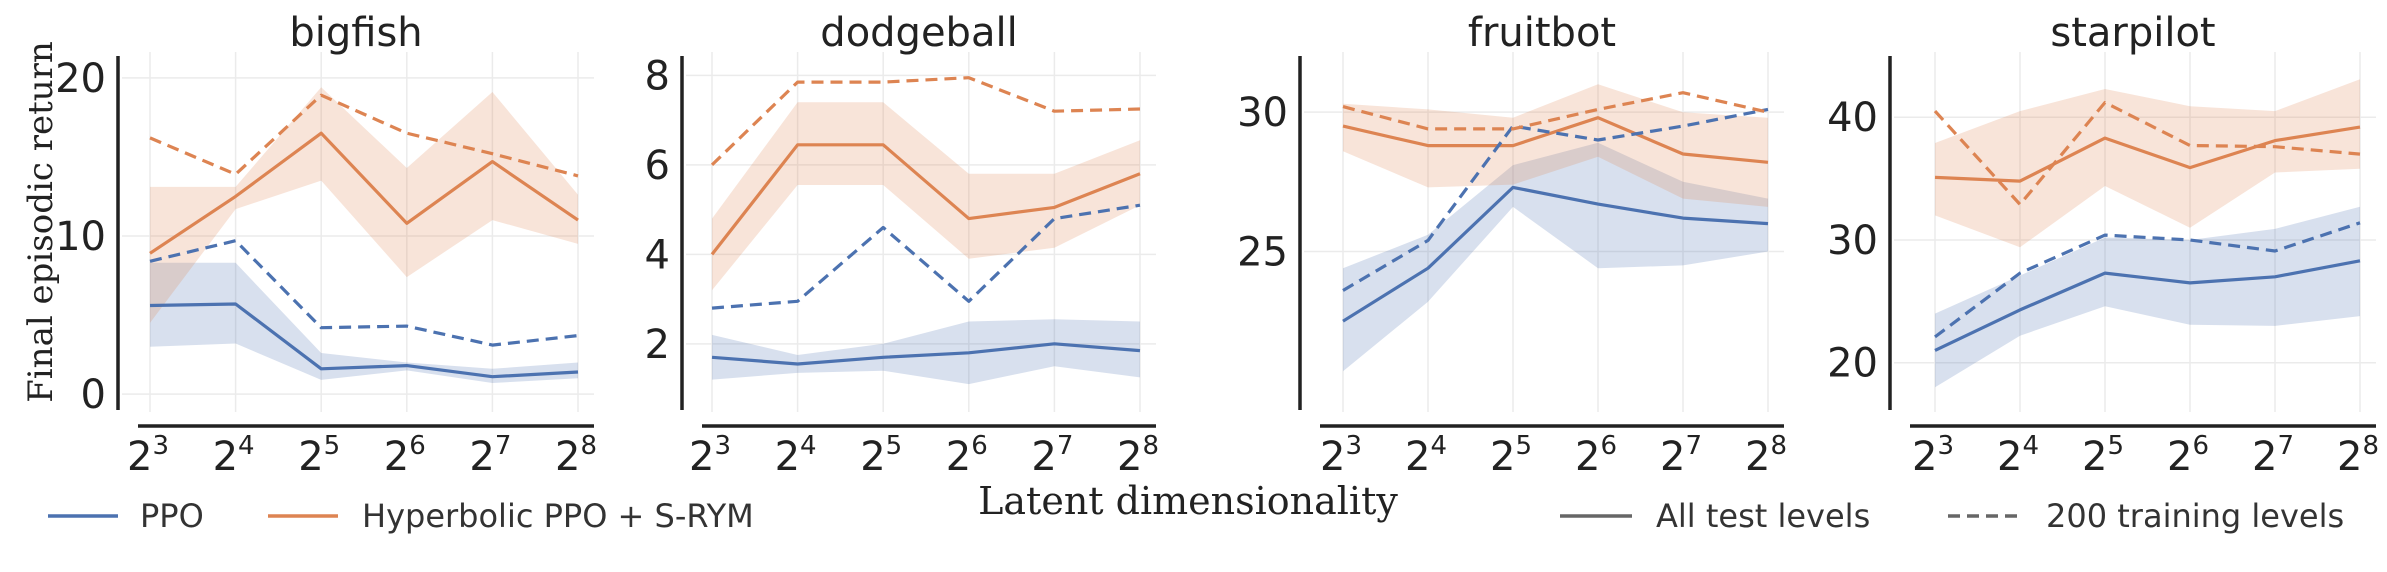 The image size is (2387, 572). What do you see at coordinates (41, 222) in the screenshot?
I see `y-axis-label: Final episodic return` at bounding box center [41, 222].